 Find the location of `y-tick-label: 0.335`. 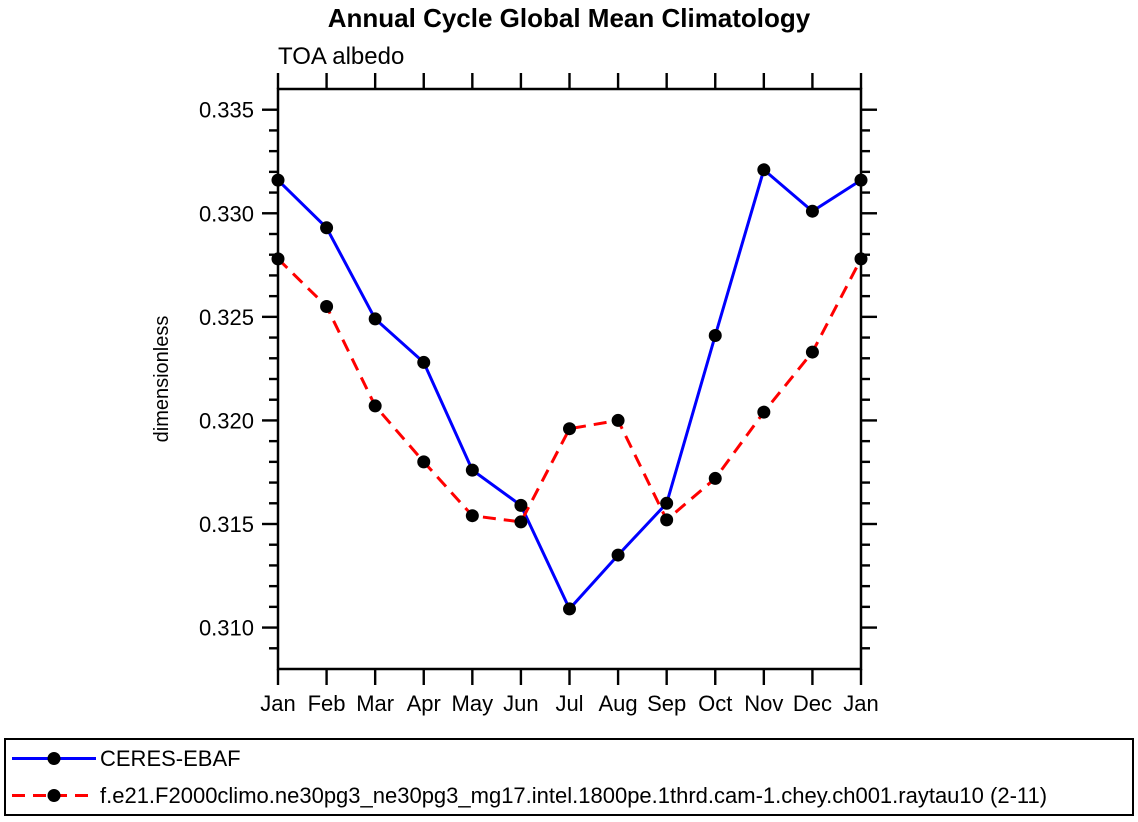

y-tick-label: 0.335 is located at coordinates (226, 110).